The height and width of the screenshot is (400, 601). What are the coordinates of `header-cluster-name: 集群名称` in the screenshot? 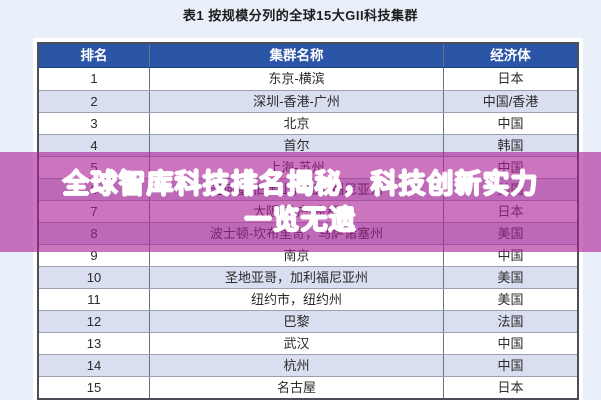 It's located at (297, 55).